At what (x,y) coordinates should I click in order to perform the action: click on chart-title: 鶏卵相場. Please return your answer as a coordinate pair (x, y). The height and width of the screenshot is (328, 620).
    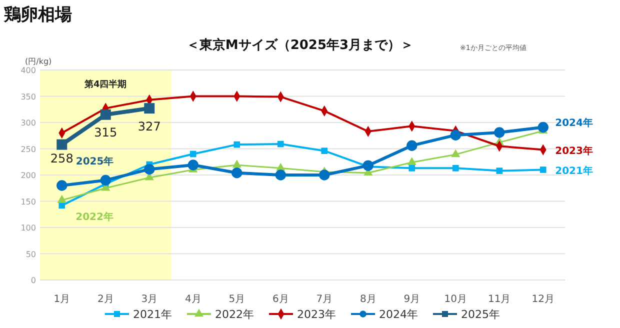
    Looking at the image, I should click on (37, 15).